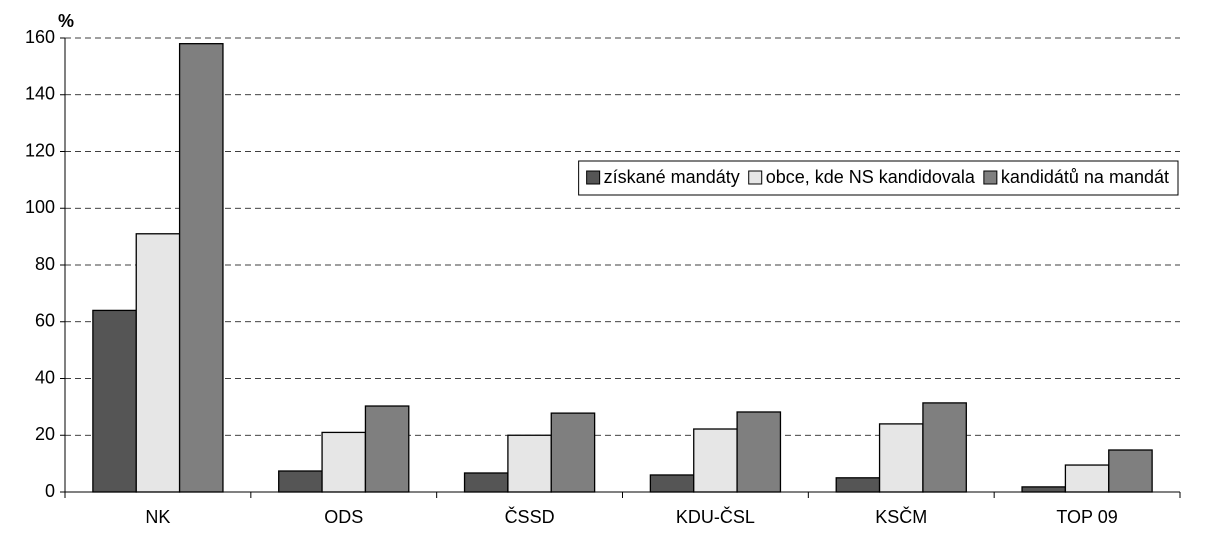  What do you see at coordinates (871, 177) in the screenshot?
I see `legend-label: obce, kde NS kandidovala` at bounding box center [871, 177].